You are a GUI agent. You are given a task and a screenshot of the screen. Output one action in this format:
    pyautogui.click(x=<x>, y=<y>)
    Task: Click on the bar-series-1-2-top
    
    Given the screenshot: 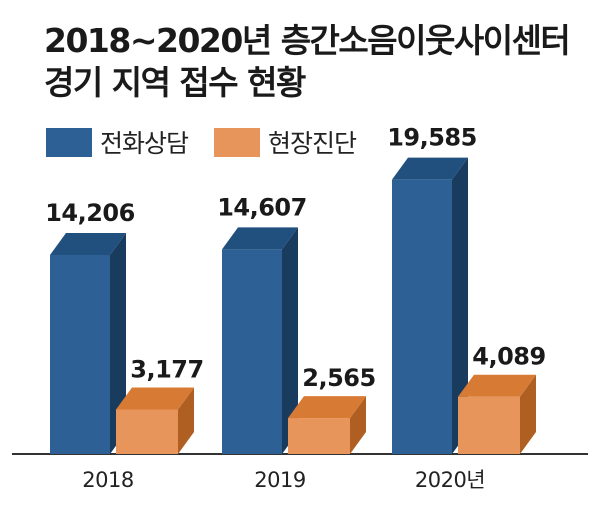 What is the action you would take?
    pyautogui.click(x=430, y=168)
    